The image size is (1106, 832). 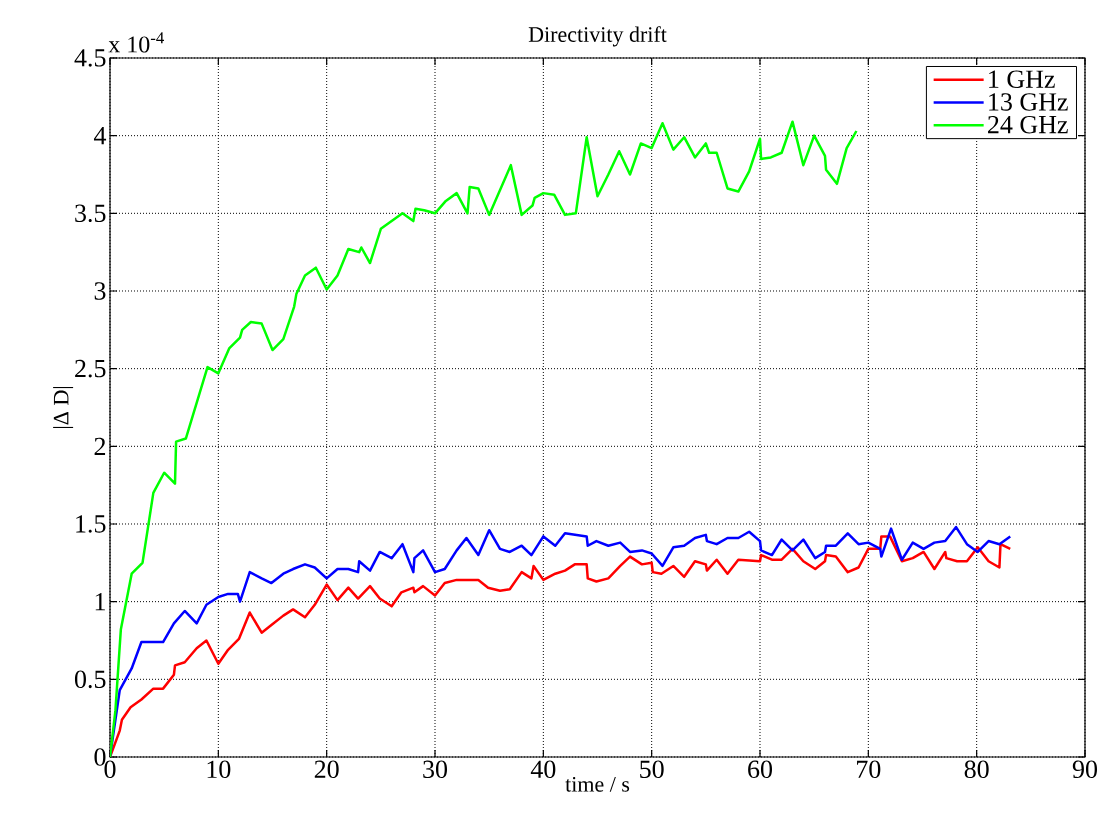 I want to click on x-tick-label: 30, so click(x=435, y=769).